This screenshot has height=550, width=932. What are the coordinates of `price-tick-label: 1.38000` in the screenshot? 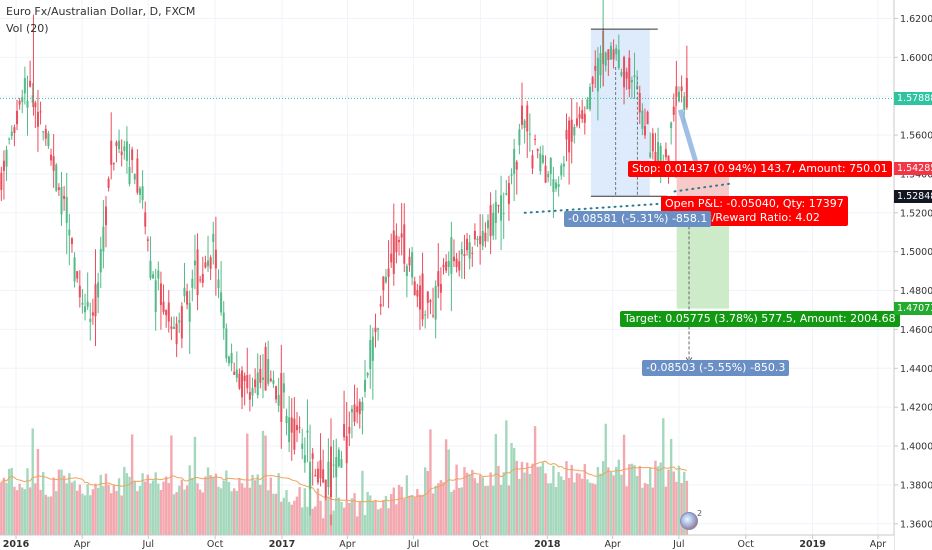 It's located at (916, 485).